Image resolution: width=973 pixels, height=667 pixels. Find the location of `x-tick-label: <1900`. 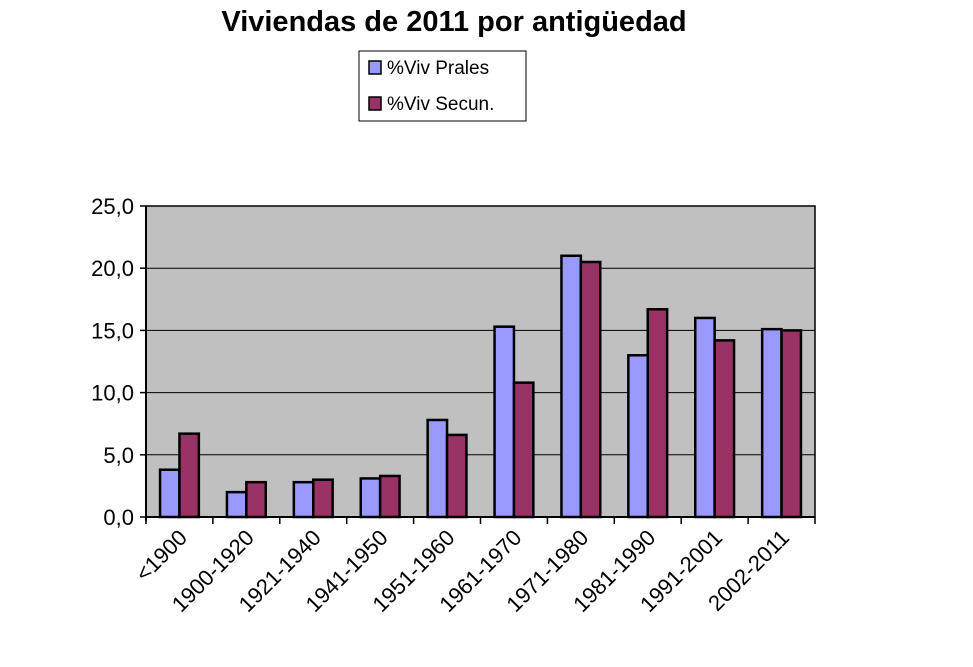

x-tick-label: <1900 is located at coordinates (161, 555).